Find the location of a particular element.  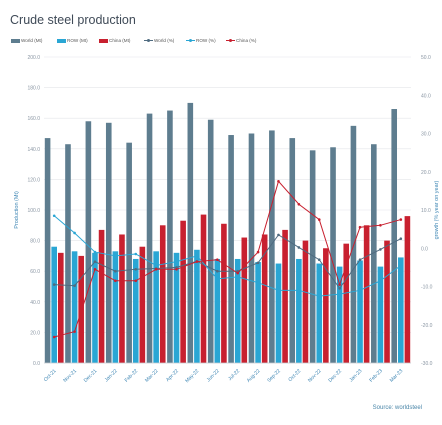

y2-tick-label: 50.0 is located at coordinates (426, 58).